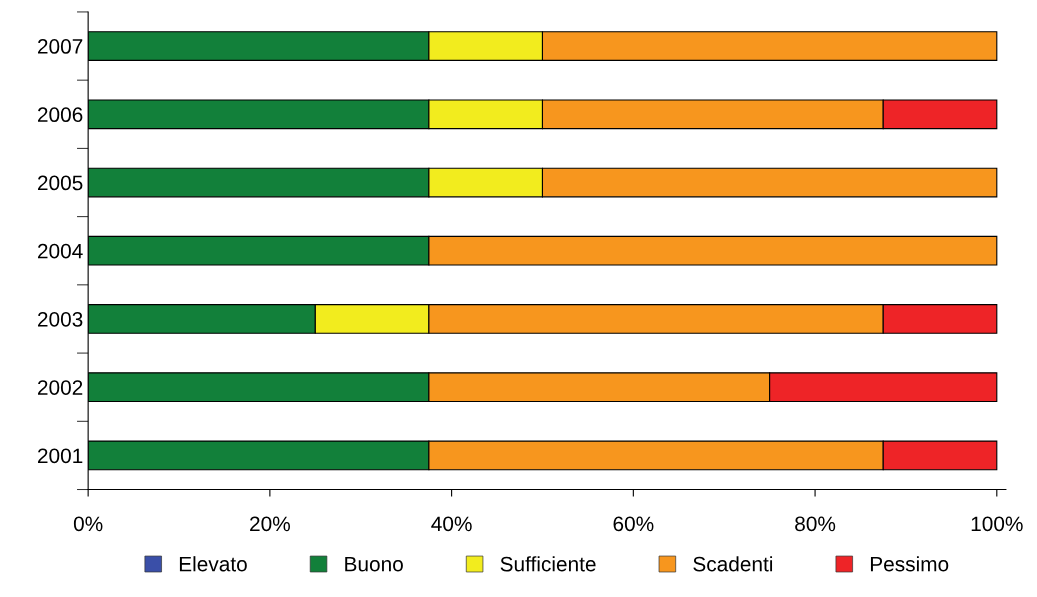  Describe the element at coordinates (60, 387) in the screenshot. I see `y-tick-label: 2002` at that location.